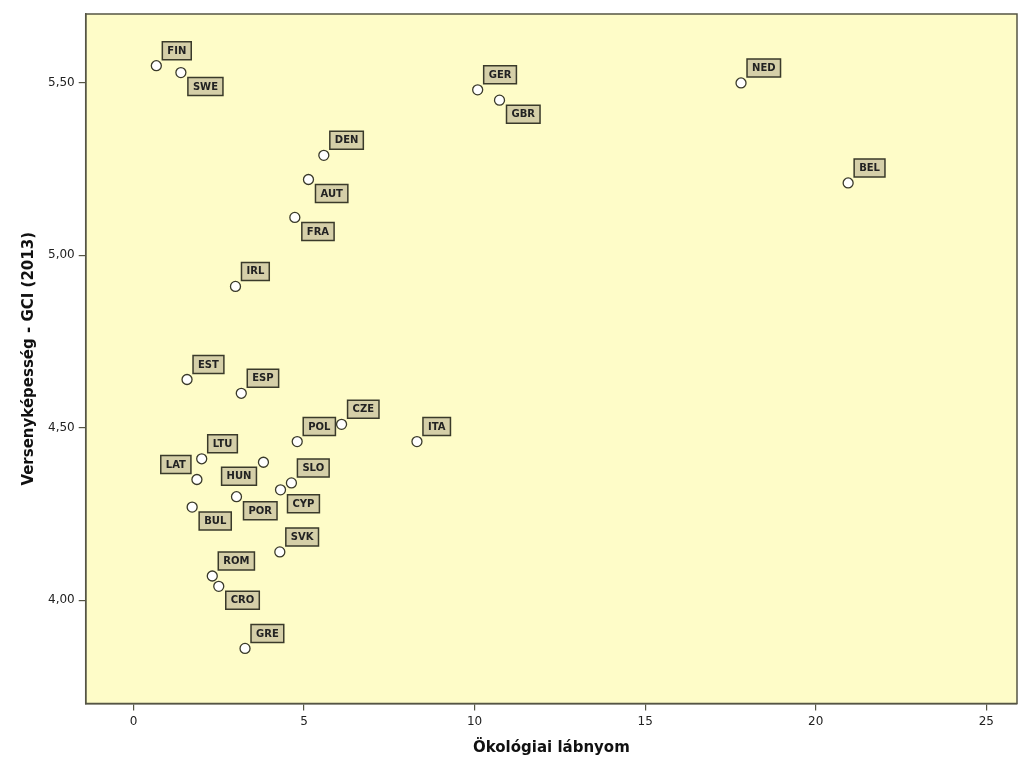 This screenshot has height=777, width=1025. What do you see at coordinates (523, 114) in the screenshot?
I see `data-label: GBR` at bounding box center [523, 114].